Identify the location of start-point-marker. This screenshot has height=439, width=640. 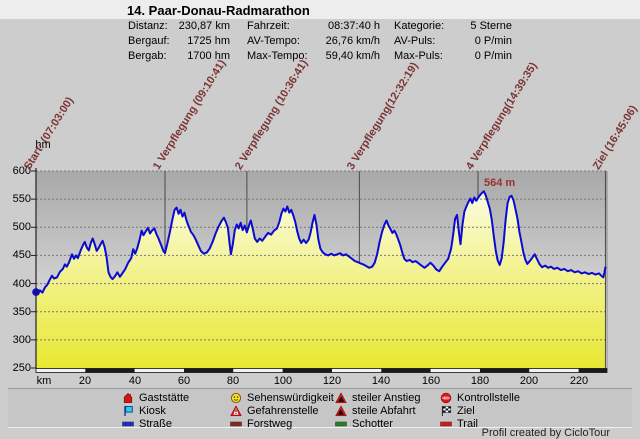
(36, 292).